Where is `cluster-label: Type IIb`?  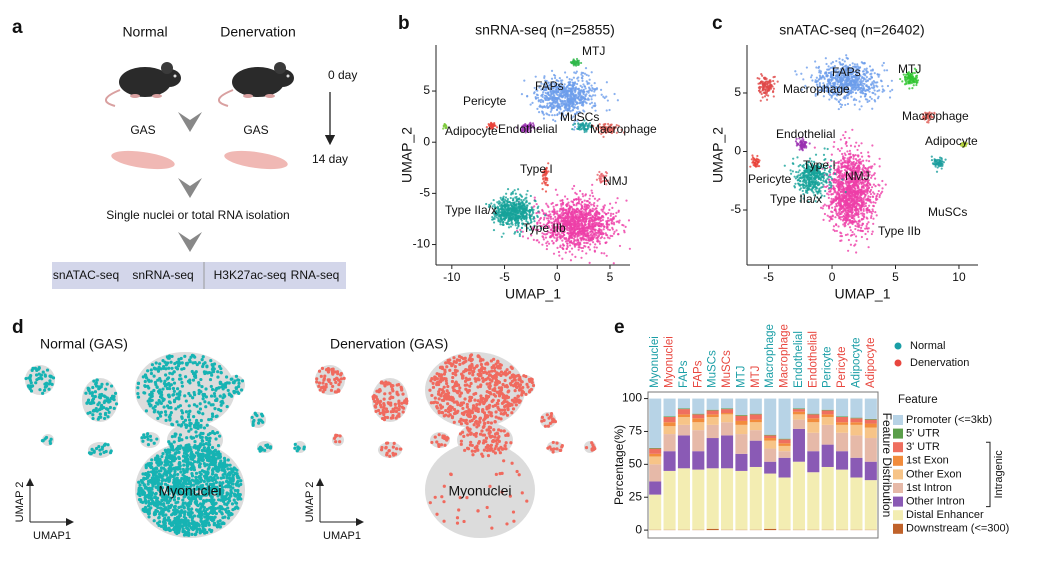 cluster-label: Type IIb is located at coordinates (544, 228).